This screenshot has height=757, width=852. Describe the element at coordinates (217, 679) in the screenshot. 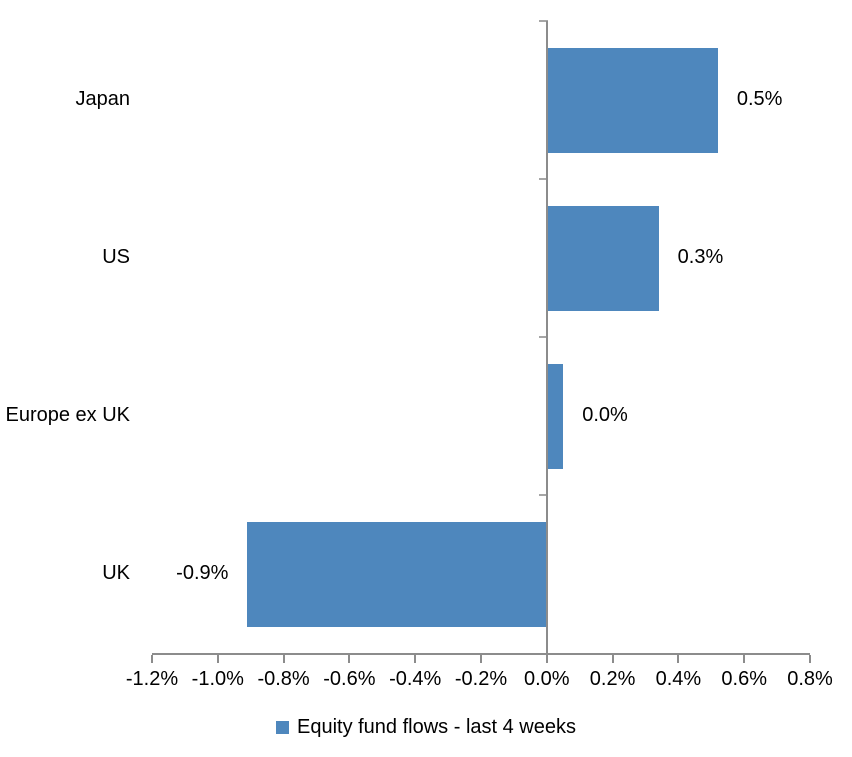

I see `x-axis-tick-label: -1.0%` at that location.